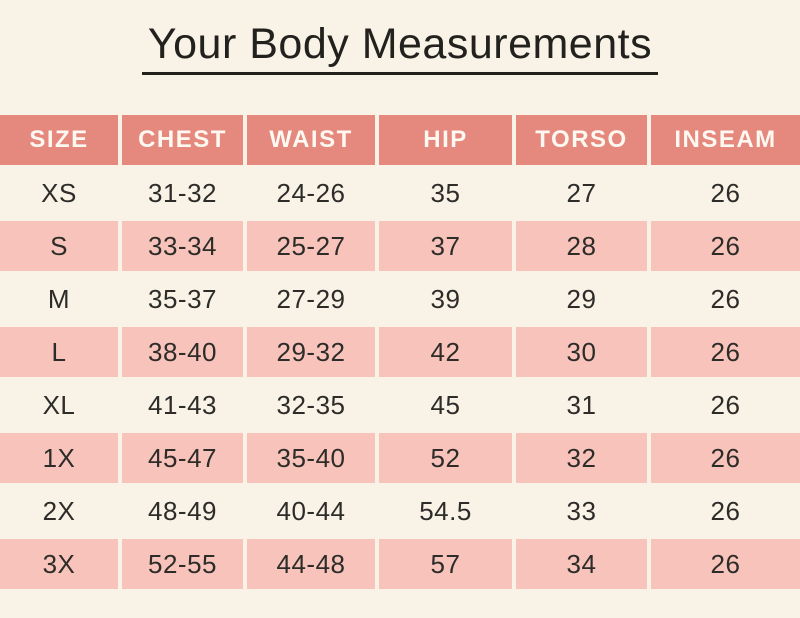 This screenshot has height=618, width=800. I want to click on table-cell: 24-26, so click(311, 192).